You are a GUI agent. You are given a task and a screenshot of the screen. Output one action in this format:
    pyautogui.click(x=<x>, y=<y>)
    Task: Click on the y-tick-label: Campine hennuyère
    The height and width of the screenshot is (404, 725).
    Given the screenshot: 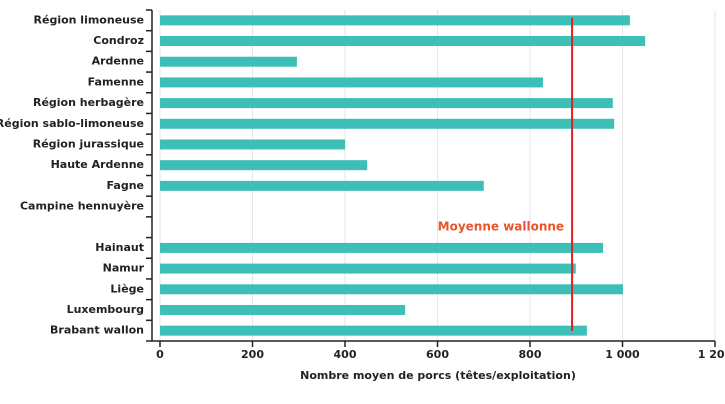 What is the action you would take?
    pyautogui.click(x=82, y=206)
    